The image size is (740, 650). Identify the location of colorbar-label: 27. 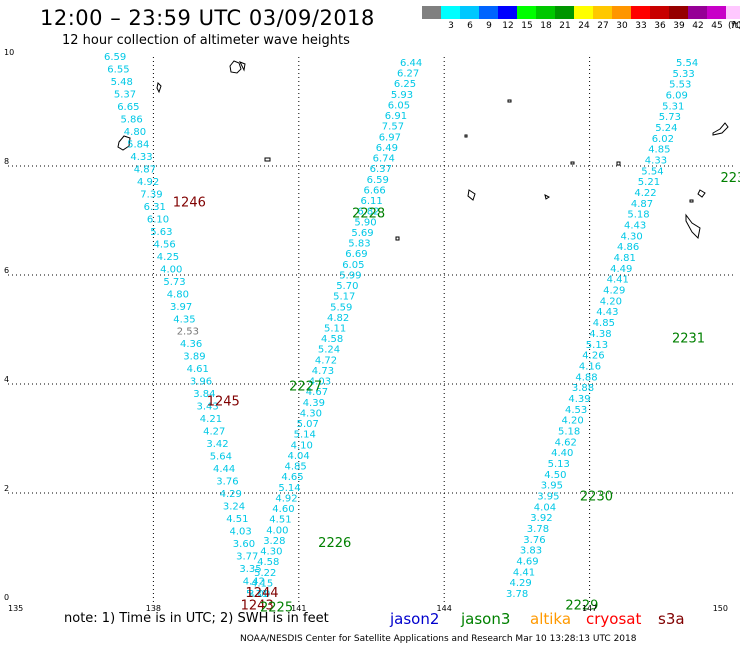
(603, 26).